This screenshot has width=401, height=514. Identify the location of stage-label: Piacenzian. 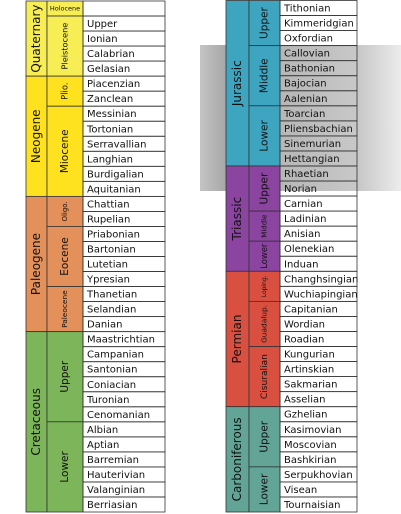
(113, 84).